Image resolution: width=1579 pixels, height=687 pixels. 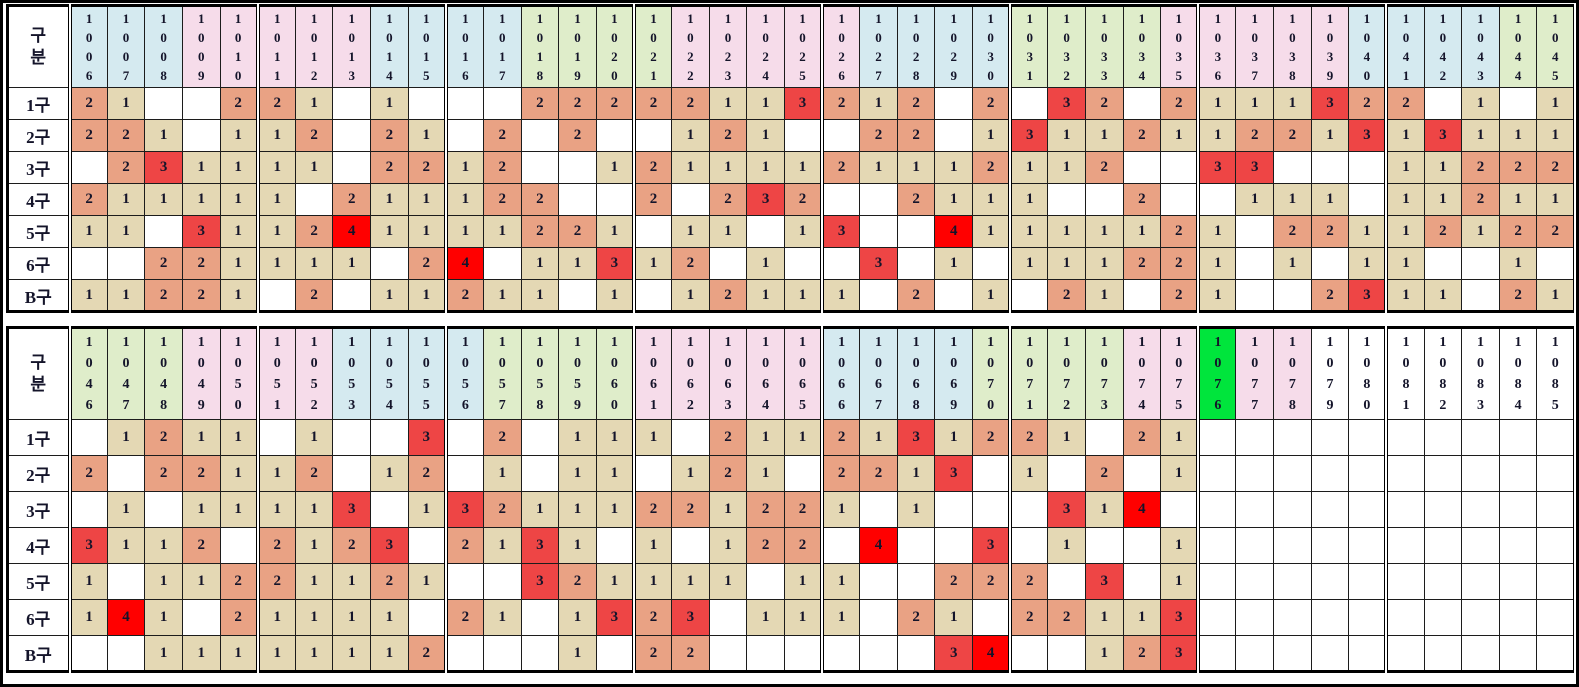 I want to click on cell-1025-2gu, so click(x=803, y=135).